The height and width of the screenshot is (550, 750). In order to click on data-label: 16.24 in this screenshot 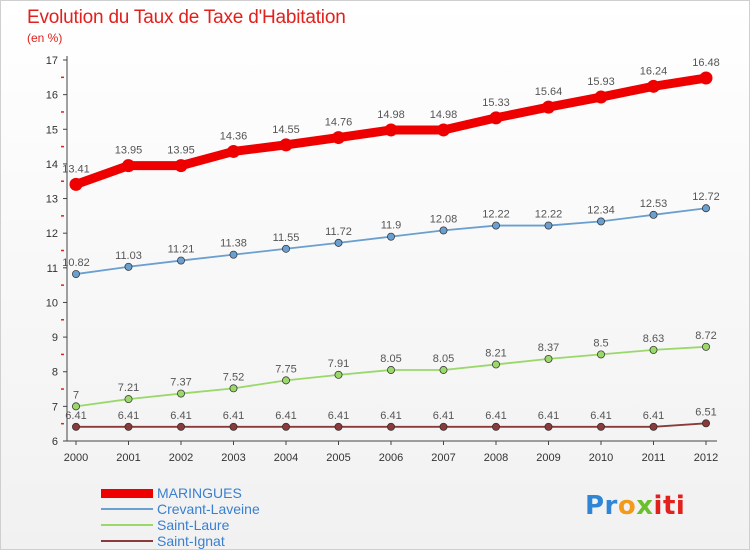, I will do `click(654, 71)`.